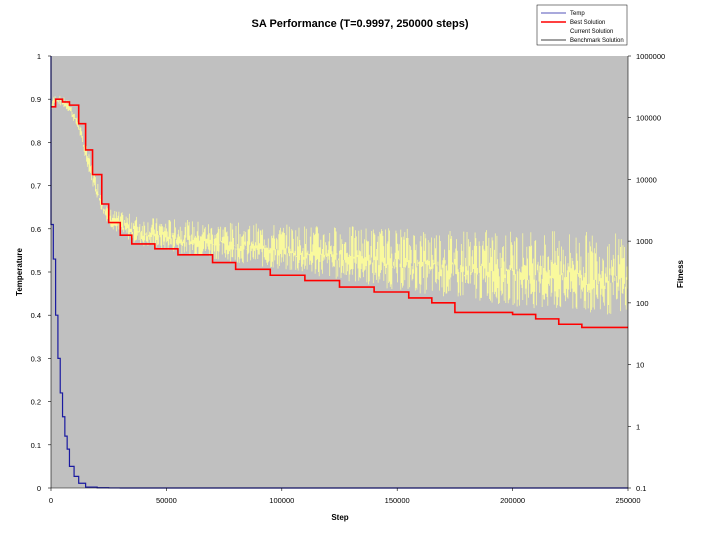 This screenshot has height=540, width=720. What do you see at coordinates (627, 500) in the screenshot?
I see `x-tick-label: 250000` at bounding box center [627, 500].